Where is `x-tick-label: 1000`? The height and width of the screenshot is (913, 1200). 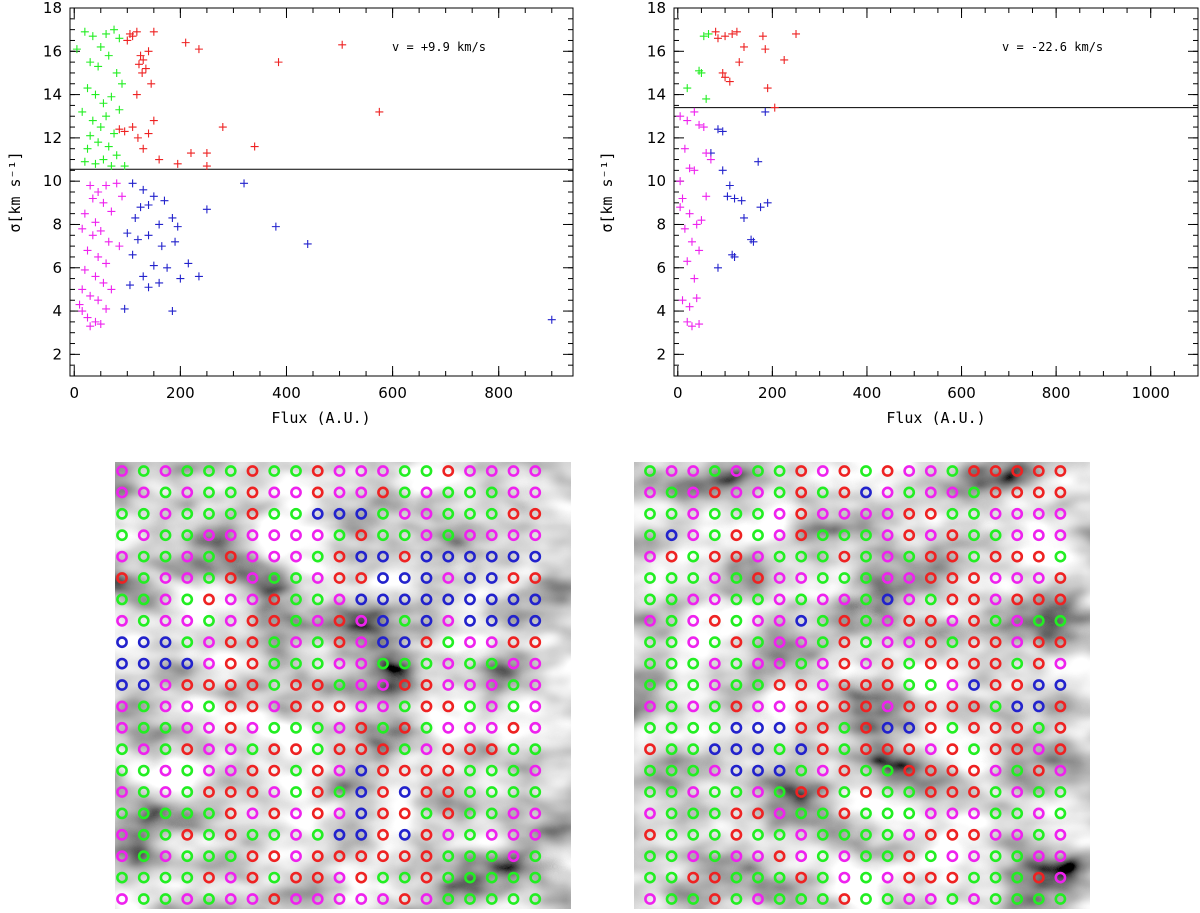 x-tick-label: 1000 is located at coordinates (1151, 393).